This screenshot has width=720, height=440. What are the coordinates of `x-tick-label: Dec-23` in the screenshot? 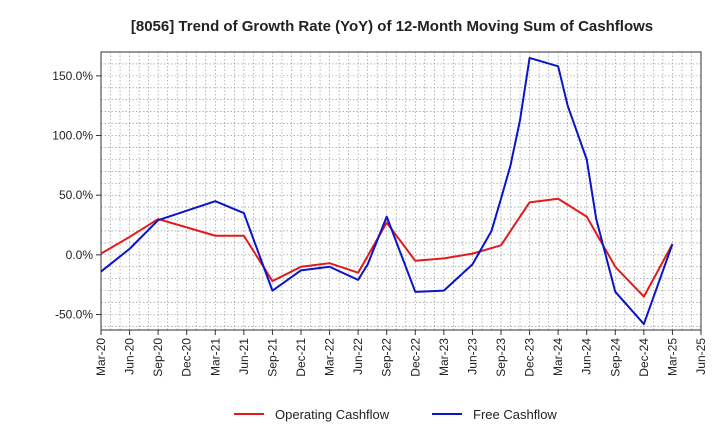 It's located at (530, 357).